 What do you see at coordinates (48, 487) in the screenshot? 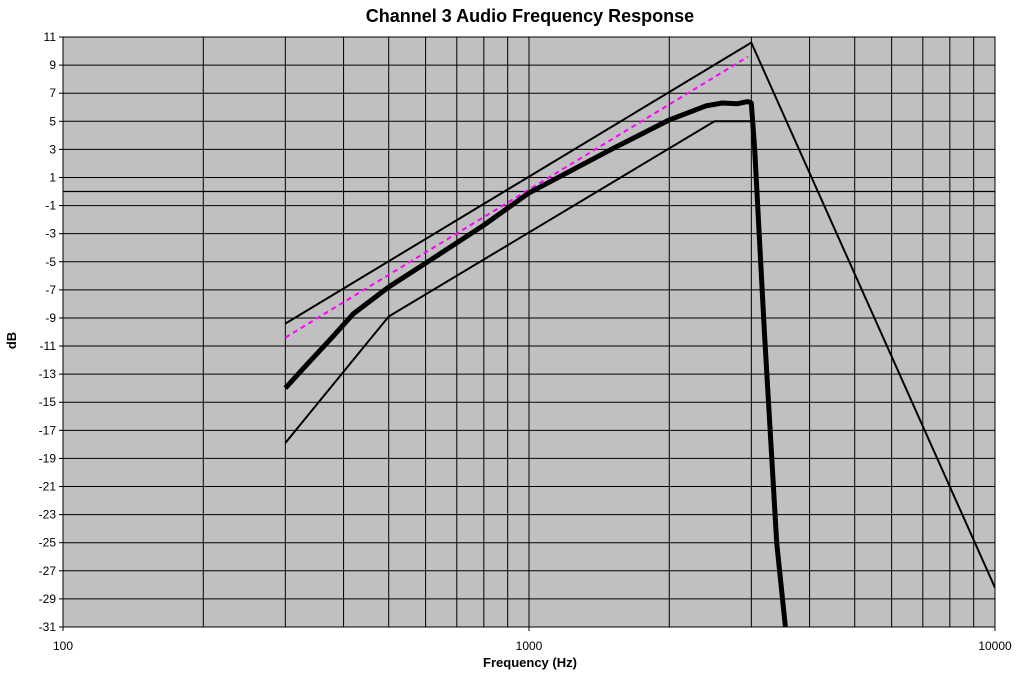
I see `y-tick-label: -21` at bounding box center [48, 487].